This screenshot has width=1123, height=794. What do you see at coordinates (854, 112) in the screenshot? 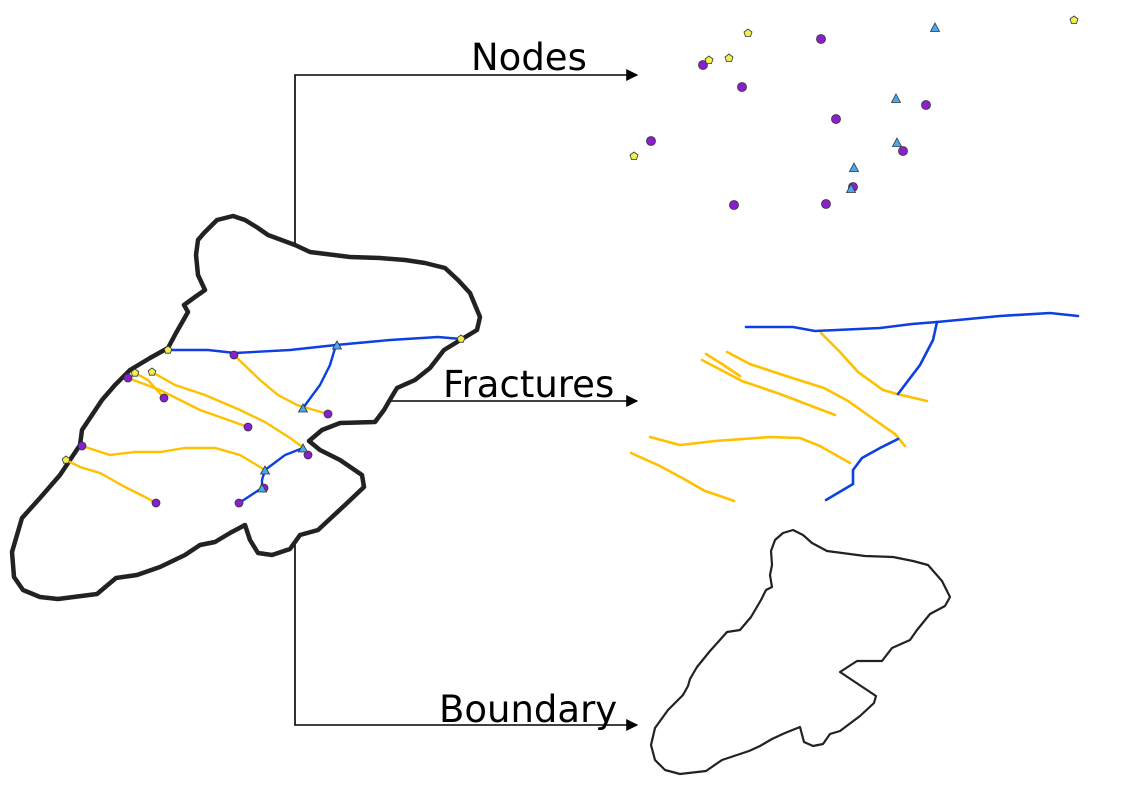
I see `nodes-panel` at bounding box center [854, 112].